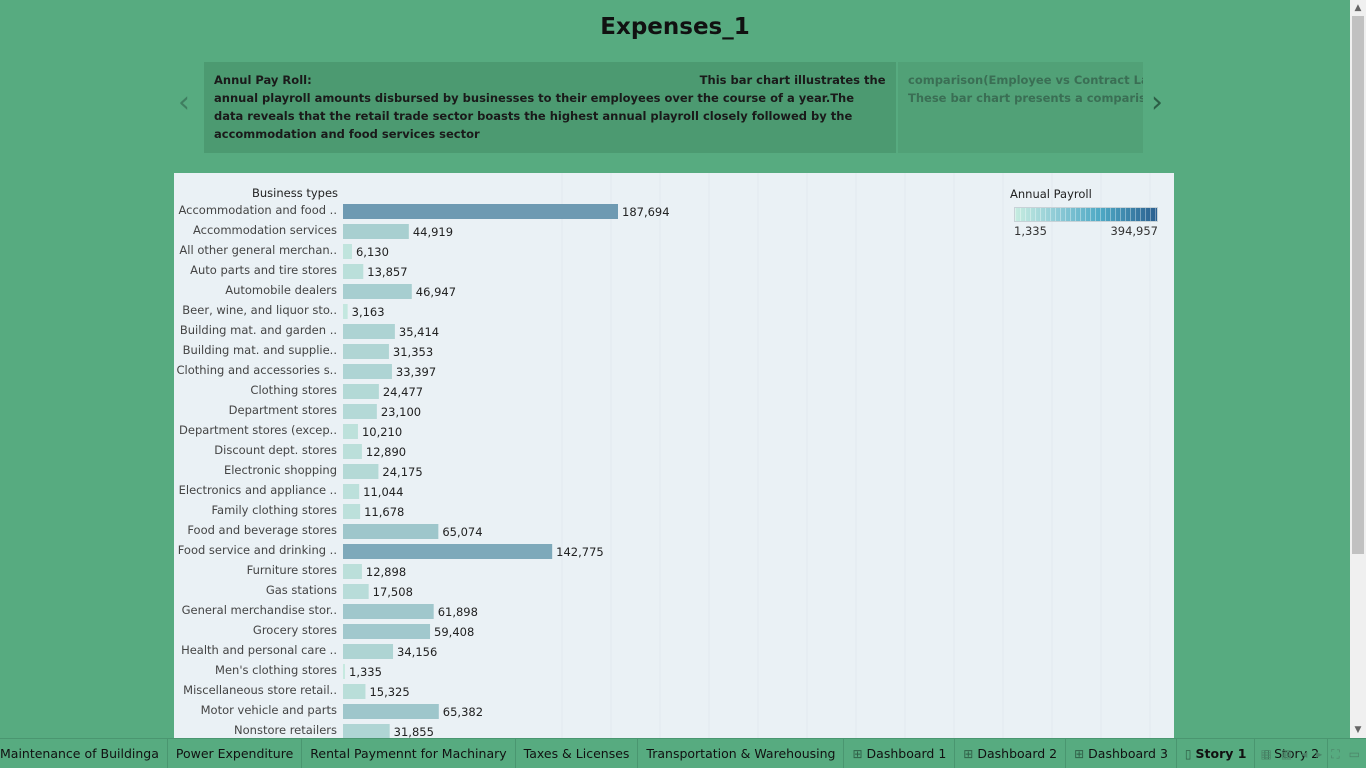 This screenshot has height=768, width=1366. What do you see at coordinates (741, 753) in the screenshot?
I see `sheet-tab: Transportation & Warehousing` at bounding box center [741, 753].